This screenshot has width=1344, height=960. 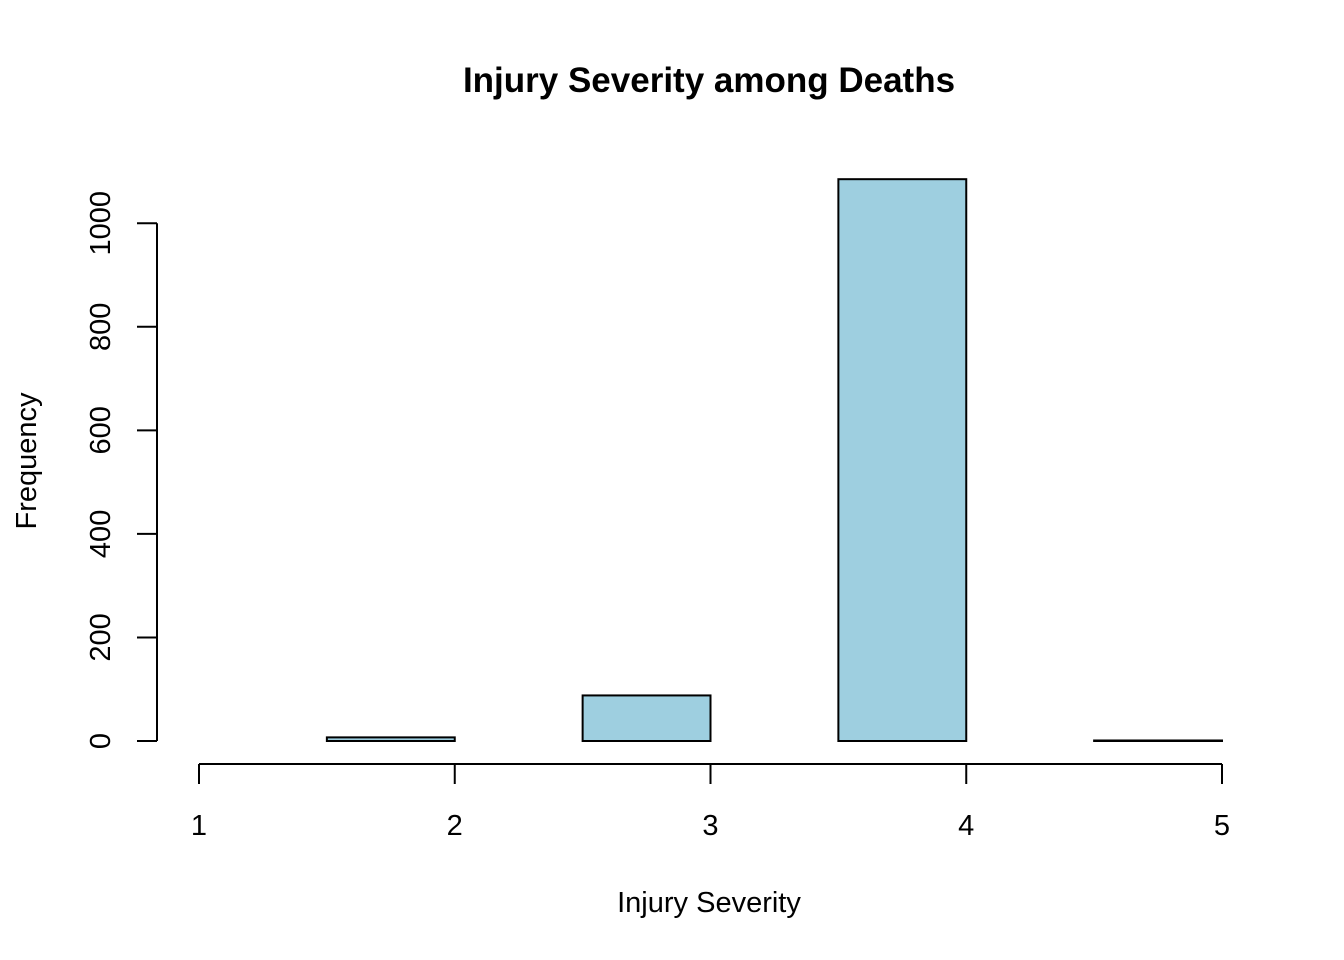 I want to click on chart-title: Injury Severity among Deaths, so click(x=709, y=80).